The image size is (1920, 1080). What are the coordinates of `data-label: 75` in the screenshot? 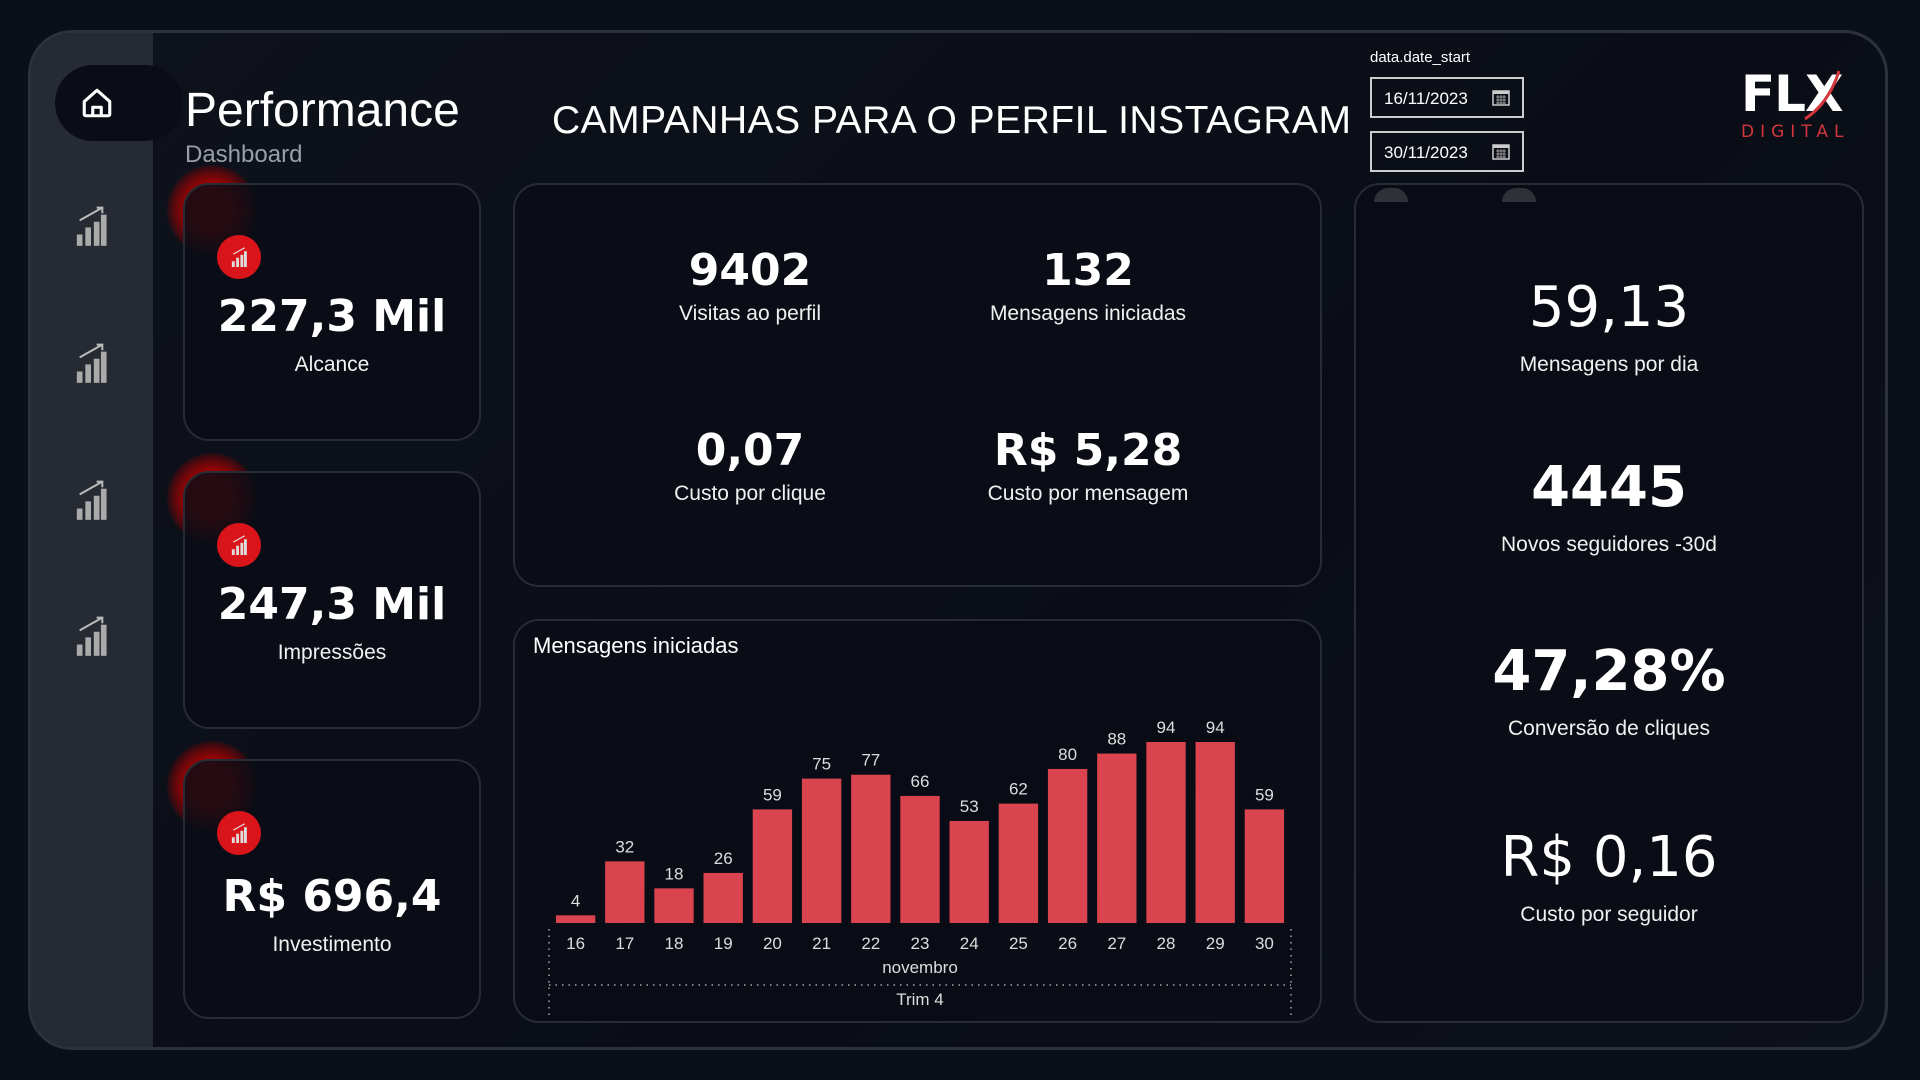 It's located at (821, 764).